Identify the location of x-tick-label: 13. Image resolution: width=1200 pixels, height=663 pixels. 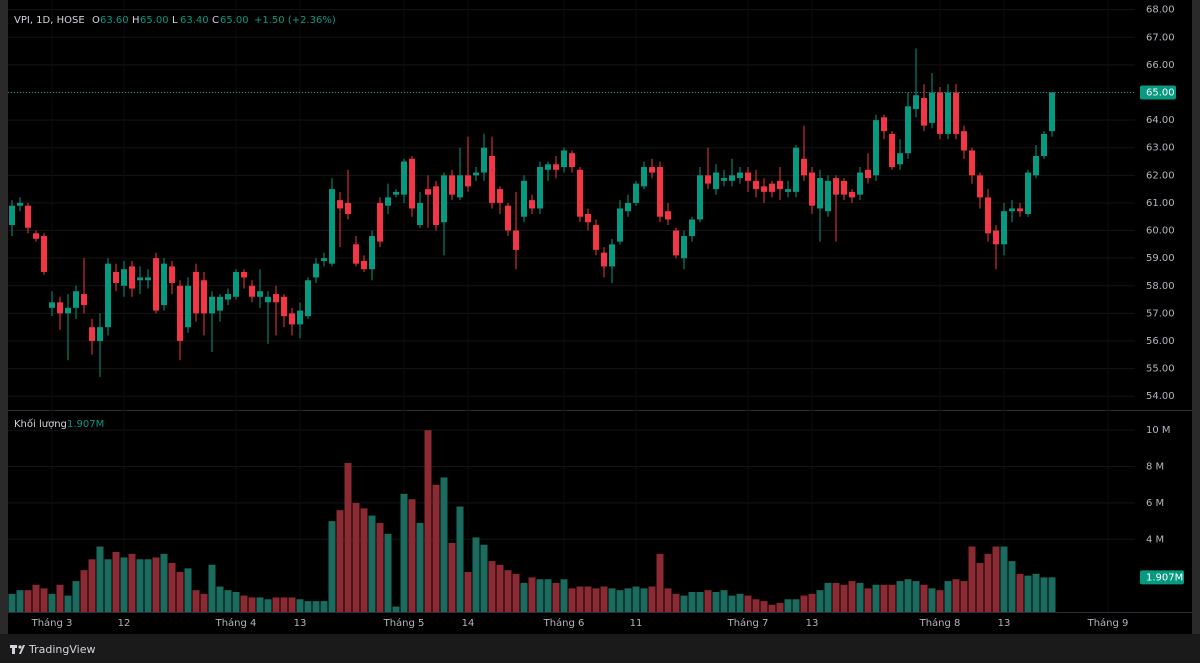
(812, 623).